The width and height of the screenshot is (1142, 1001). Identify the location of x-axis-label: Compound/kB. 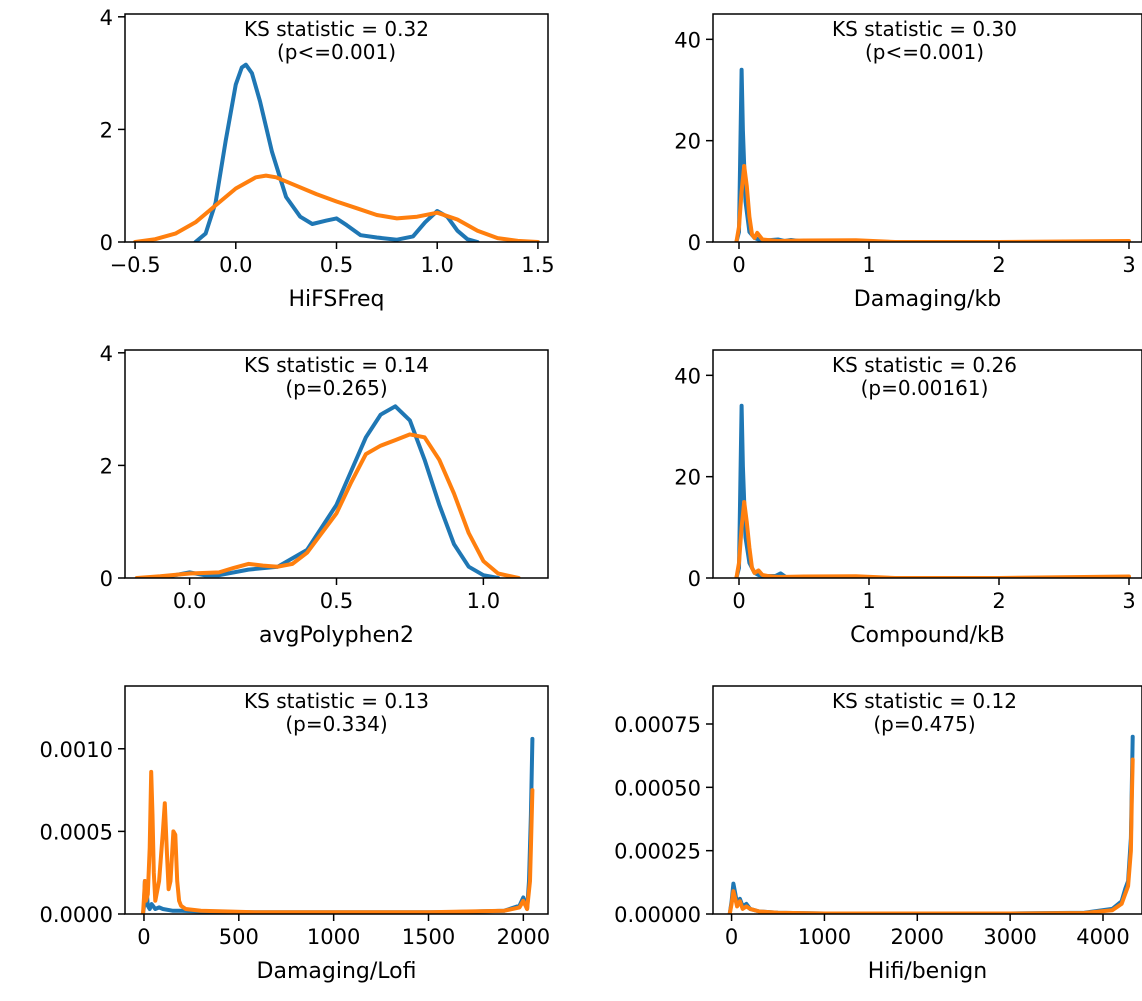
(927, 635).